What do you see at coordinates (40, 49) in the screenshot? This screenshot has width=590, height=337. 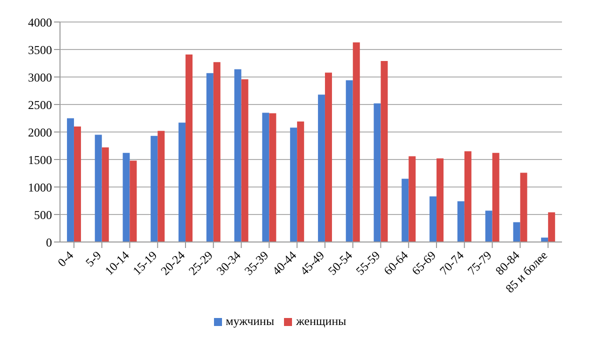 I see `y-tick-label: 3500` at bounding box center [40, 49].